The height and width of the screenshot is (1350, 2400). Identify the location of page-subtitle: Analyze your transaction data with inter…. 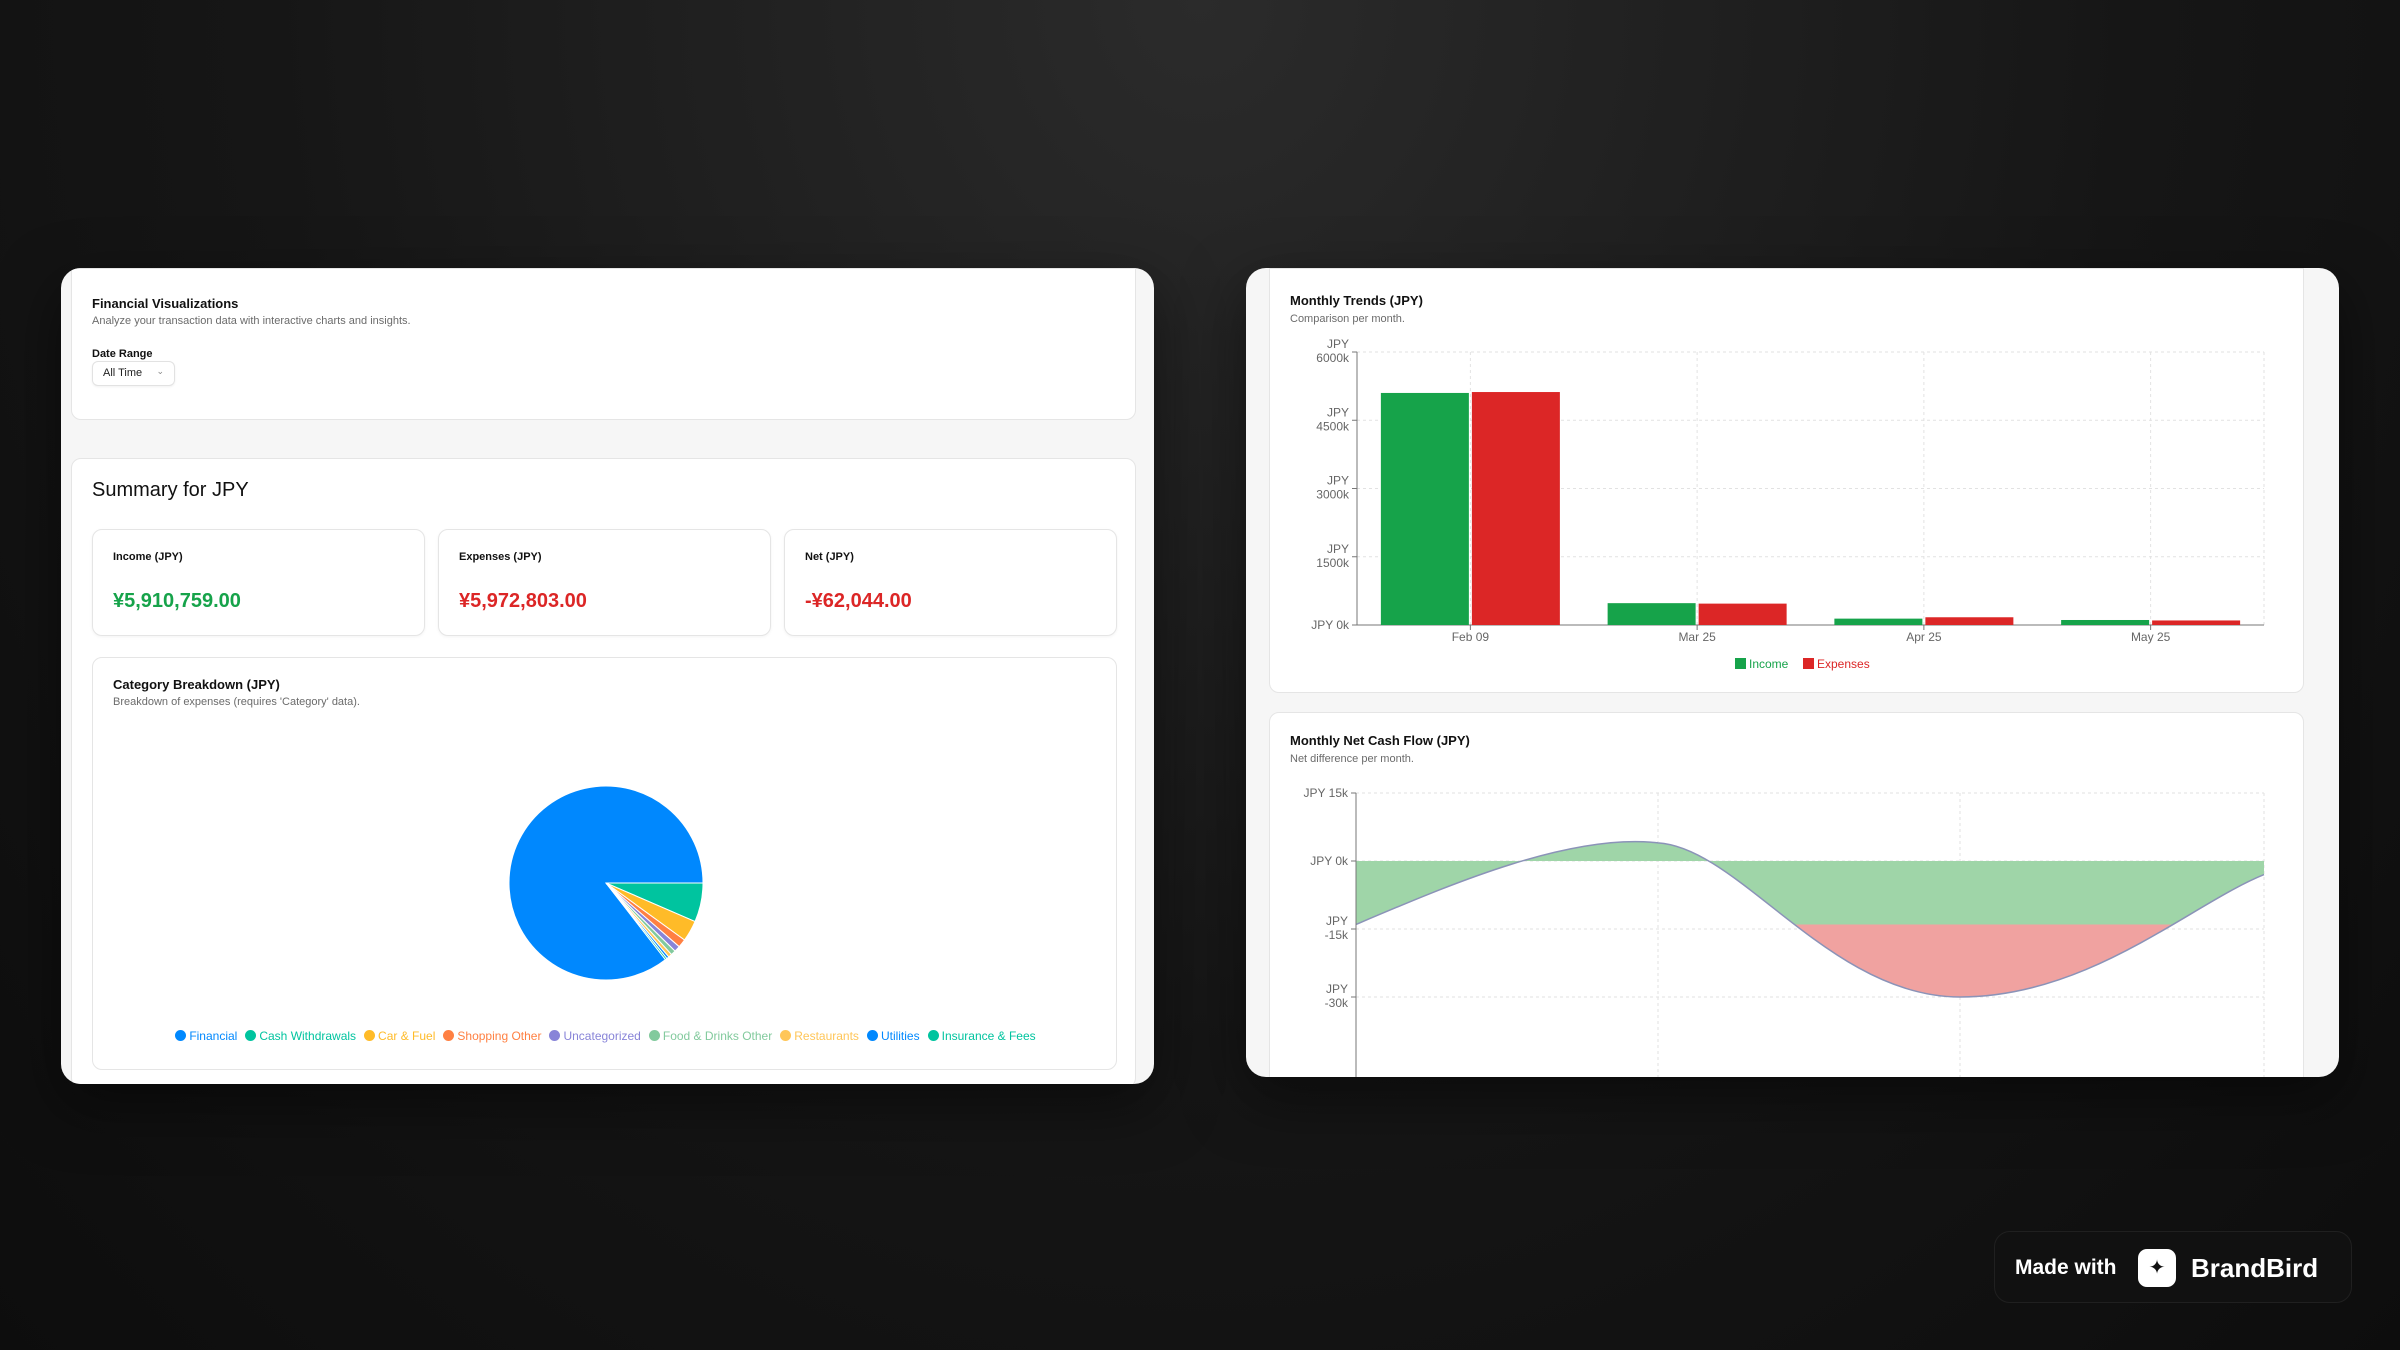
(251, 321).